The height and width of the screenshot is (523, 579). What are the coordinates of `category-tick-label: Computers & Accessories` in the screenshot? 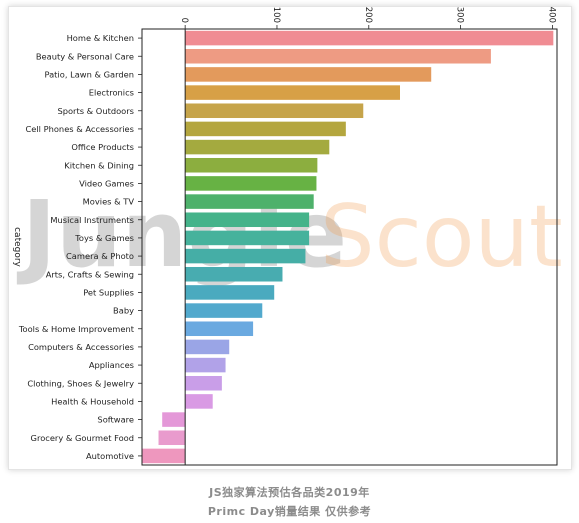 It's located at (81, 347).